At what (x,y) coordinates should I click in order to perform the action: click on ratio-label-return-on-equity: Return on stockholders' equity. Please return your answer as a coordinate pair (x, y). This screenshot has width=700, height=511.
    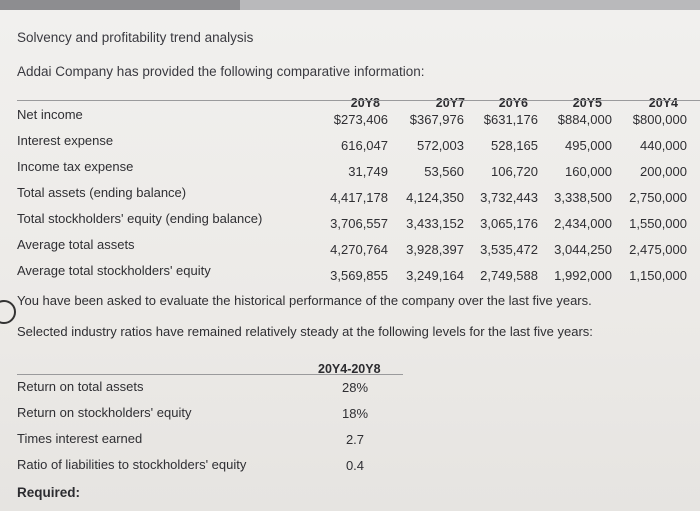
    Looking at the image, I should click on (104, 412).